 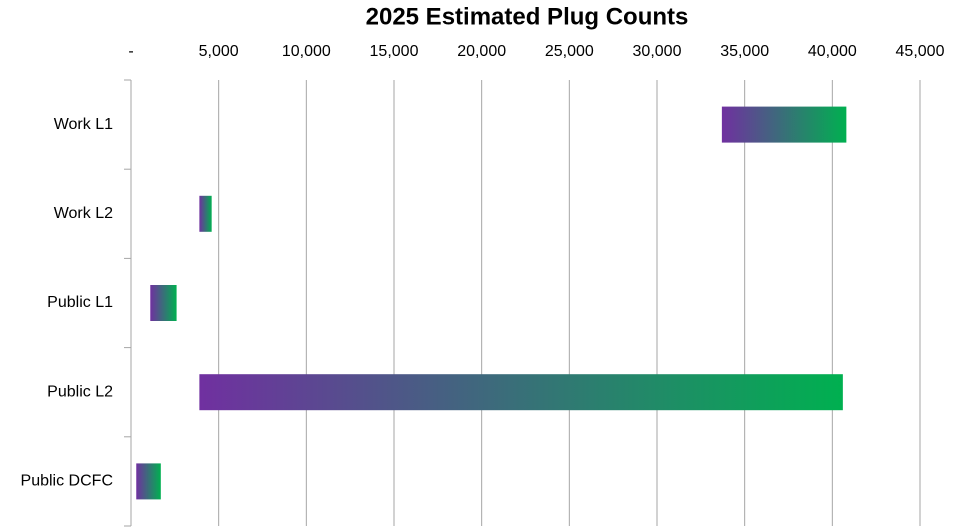 What do you see at coordinates (83, 124) in the screenshot?
I see `y-tick-label: Work L1` at bounding box center [83, 124].